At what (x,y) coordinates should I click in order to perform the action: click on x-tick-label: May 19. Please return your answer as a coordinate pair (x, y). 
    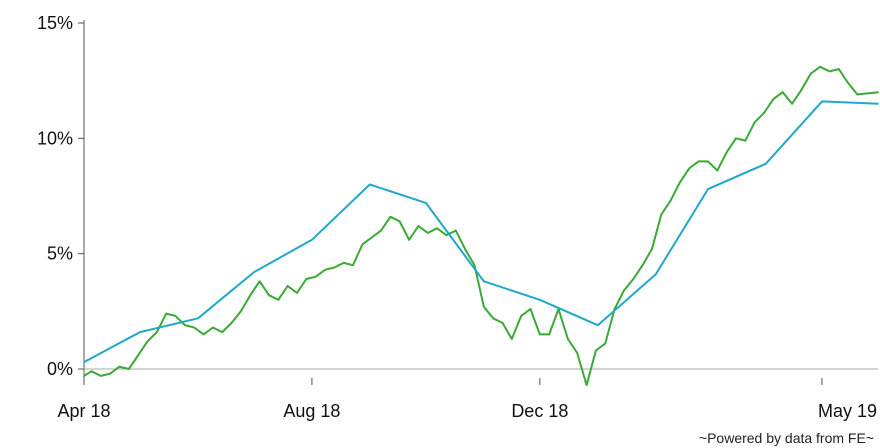
    Looking at the image, I should click on (847, 411).